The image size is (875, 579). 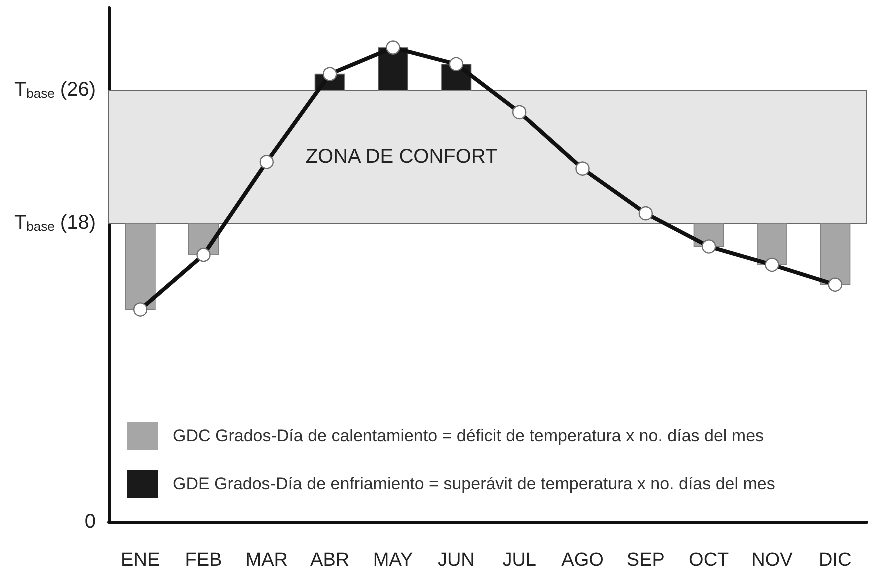 What do you see at coordinates (645, 560) in the screenshot?
I see `x-tick-label: SEP` at bounding box center [645, 560].